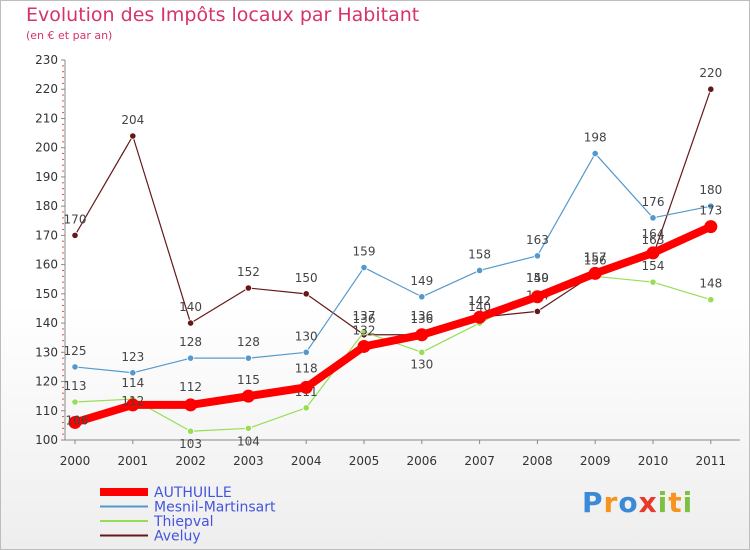 This screenshot has height=550, width=750. What do you see at coordinates (46, 411) in the screenshot?
I see `y-tick-label: 110` at bounding box center [46, 411].